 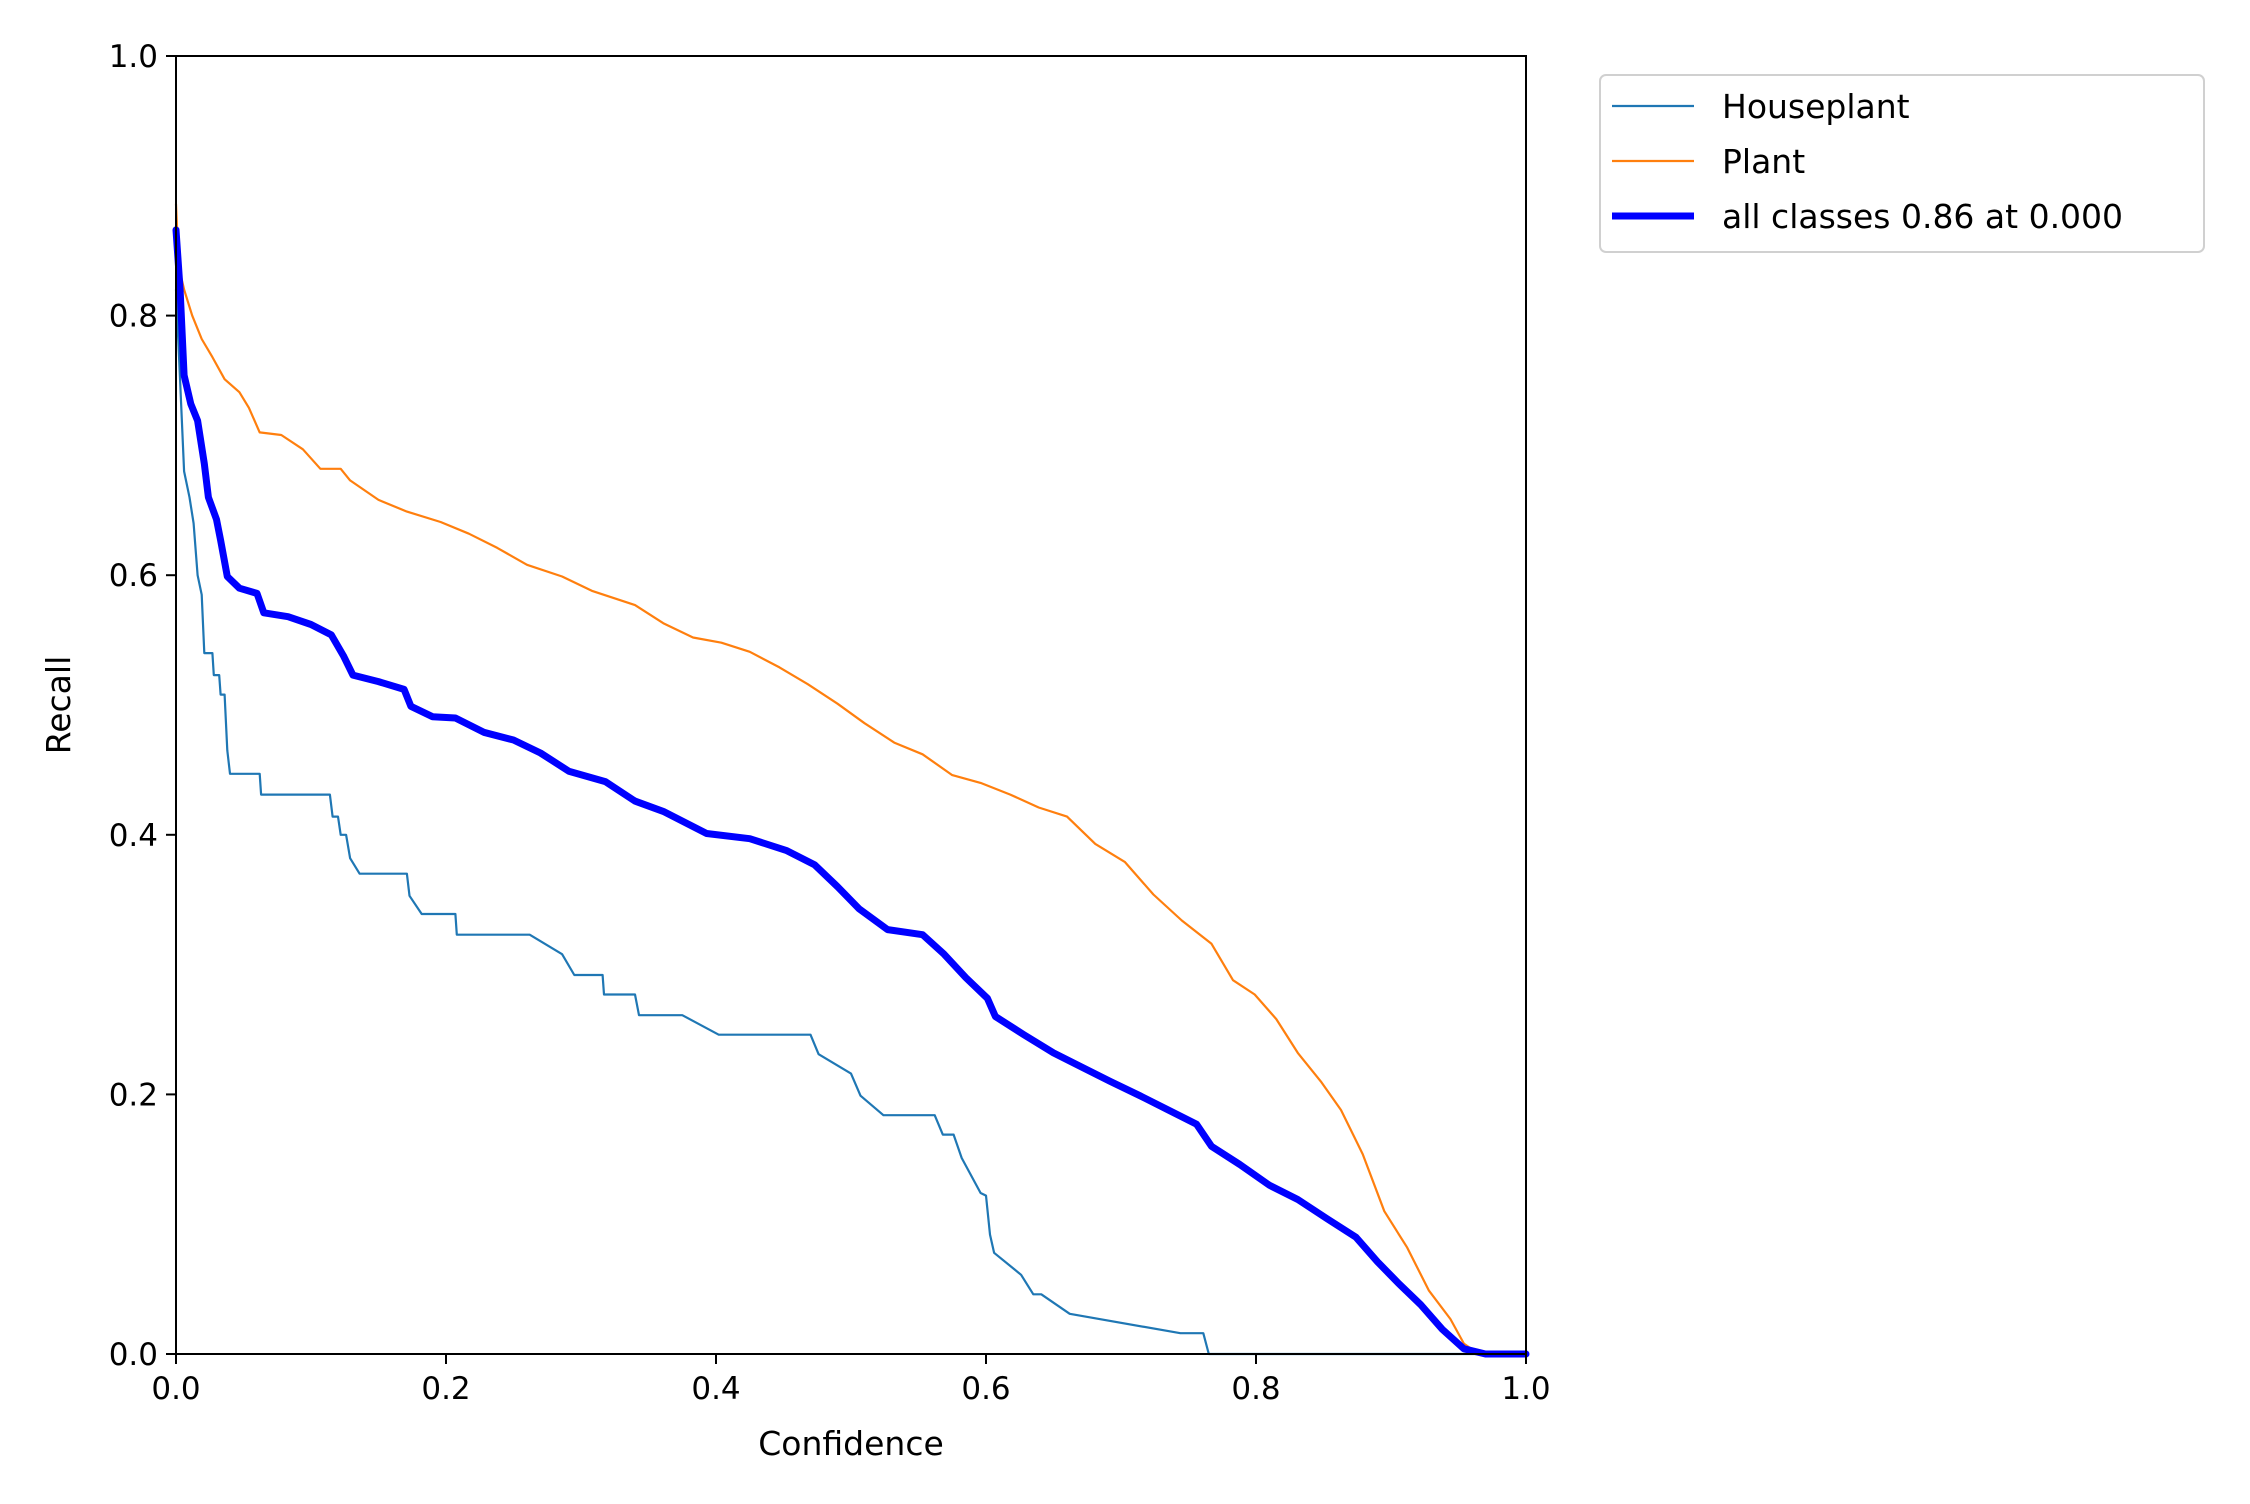 What do you see at coordinates (133, 1355) in the screenshot?
I see `y-tick-label: 0.0` at bounding box center [133, 1355].